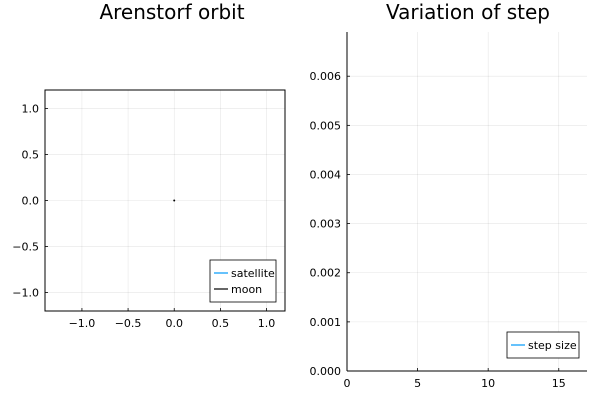 The image size is (600, 400). What do you see at coordinates (417, 383) in the screenshot?
I see `x-tick-label: 5` at bounding box center [417, 383].